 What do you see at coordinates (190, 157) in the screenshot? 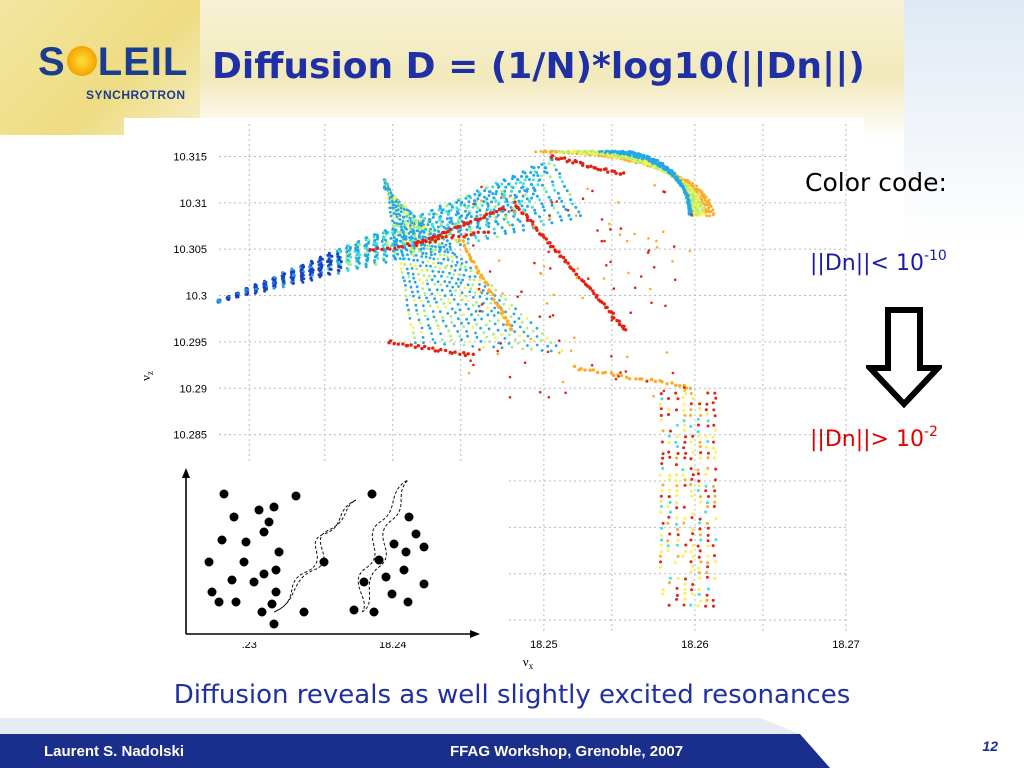
I see `y-tick-label: 10.315` at bounding box center [190, 157].